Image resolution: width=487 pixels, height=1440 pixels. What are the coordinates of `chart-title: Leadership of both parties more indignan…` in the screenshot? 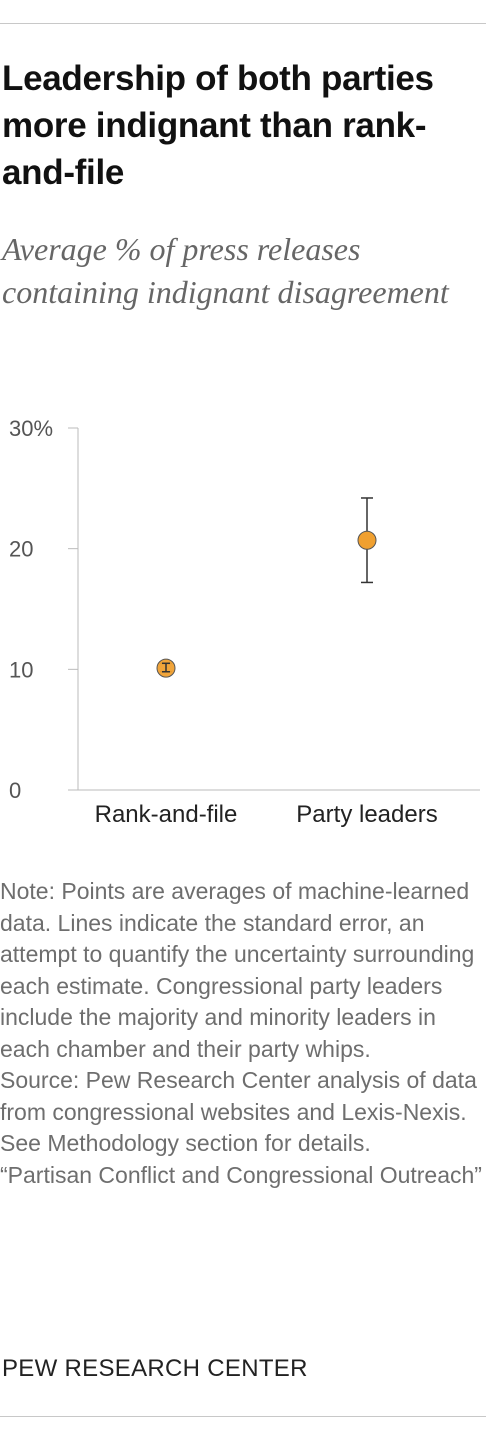 It's located at (218, 125).